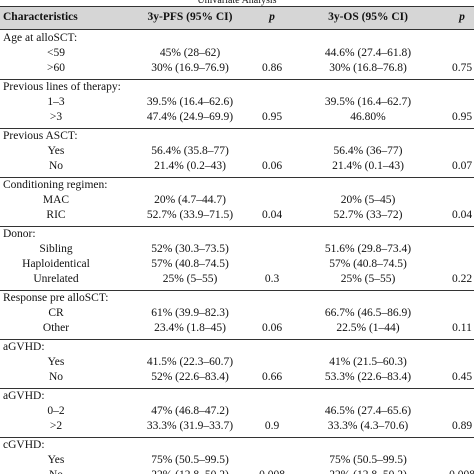 The image size is (474, 474). I want to click on pfs-p-value: 0.3, so click(272, 279).